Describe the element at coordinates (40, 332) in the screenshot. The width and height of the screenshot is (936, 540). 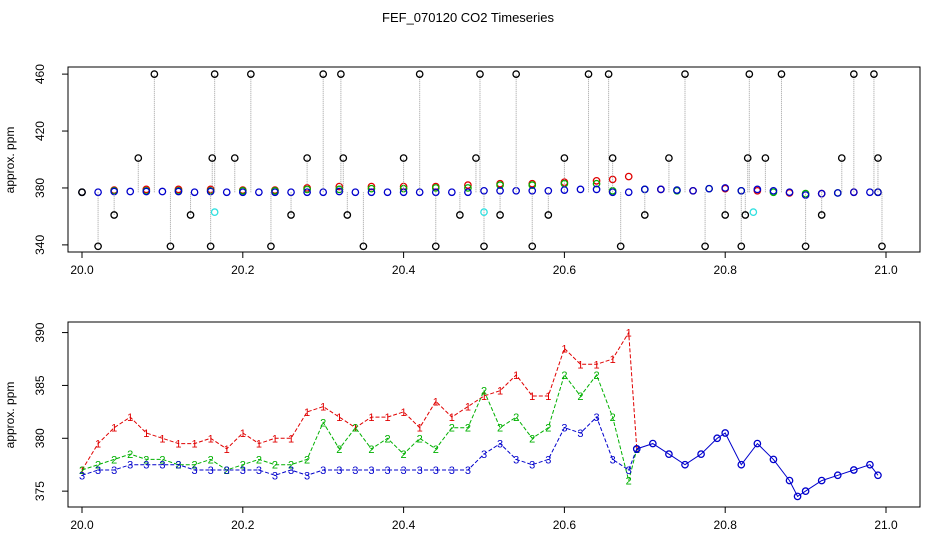
I see `bottom-y-tick-label-3: 390` at that location.